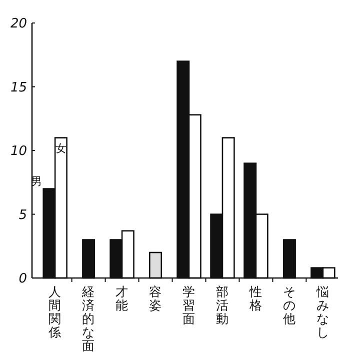 Image resolution: width=342 pixels, height=362 pixels. I want to click on x-tick-label: 学習面, so click(189, 305).